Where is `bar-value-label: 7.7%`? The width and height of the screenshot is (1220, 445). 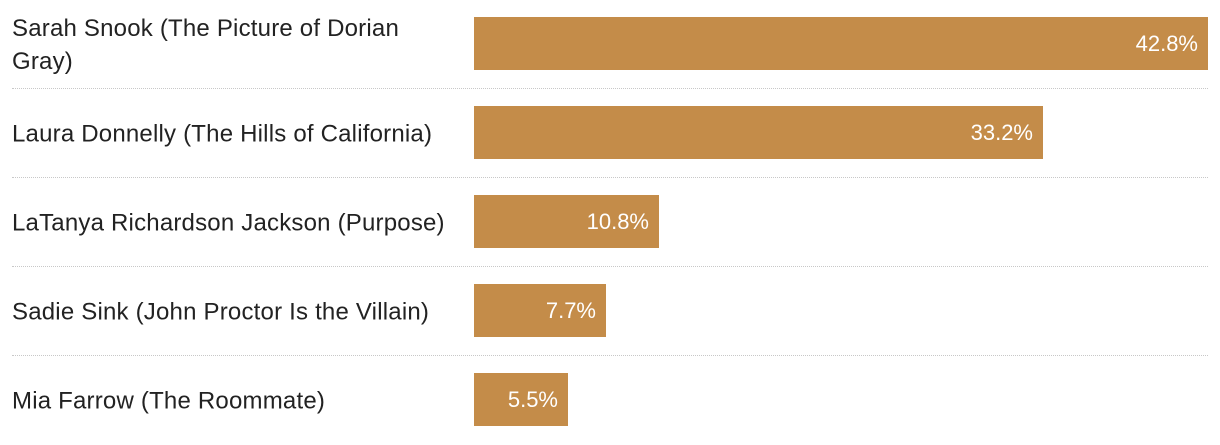
bar-value-label: 7.7% is located at coordinates (570, 310).